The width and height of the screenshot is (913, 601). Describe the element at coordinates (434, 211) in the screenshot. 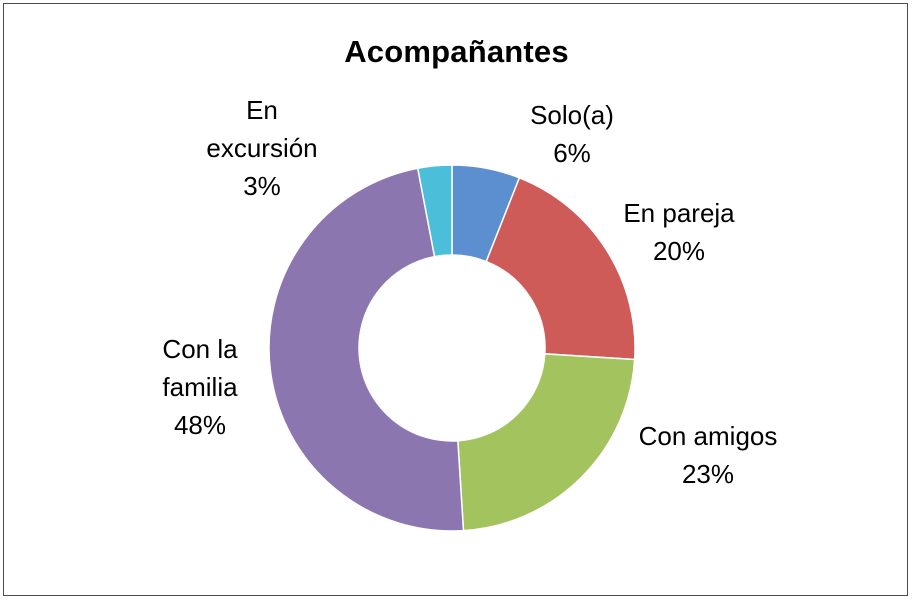

I see `slice-en-excursión` at that location.